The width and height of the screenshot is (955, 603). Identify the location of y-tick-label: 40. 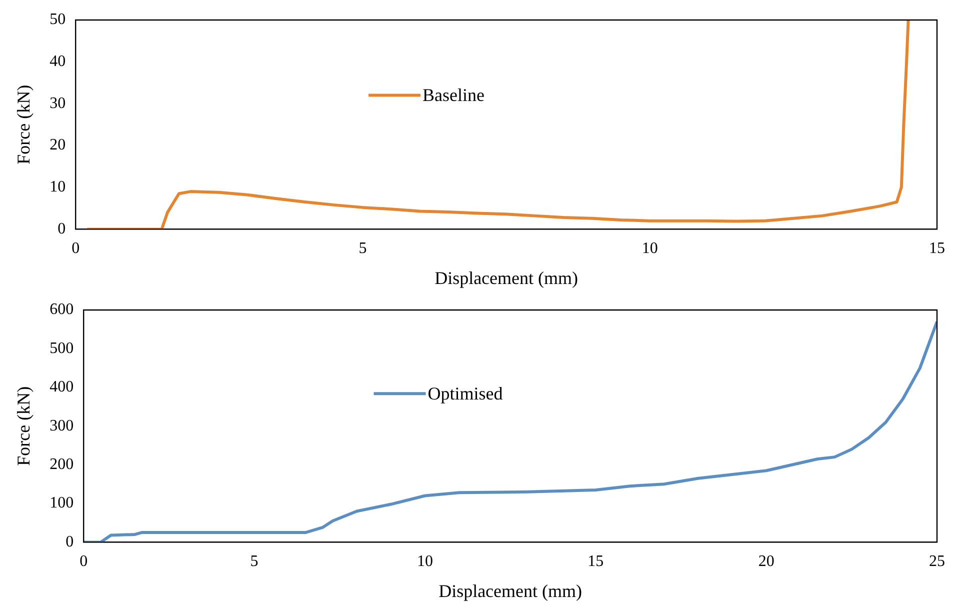
(58, 61).